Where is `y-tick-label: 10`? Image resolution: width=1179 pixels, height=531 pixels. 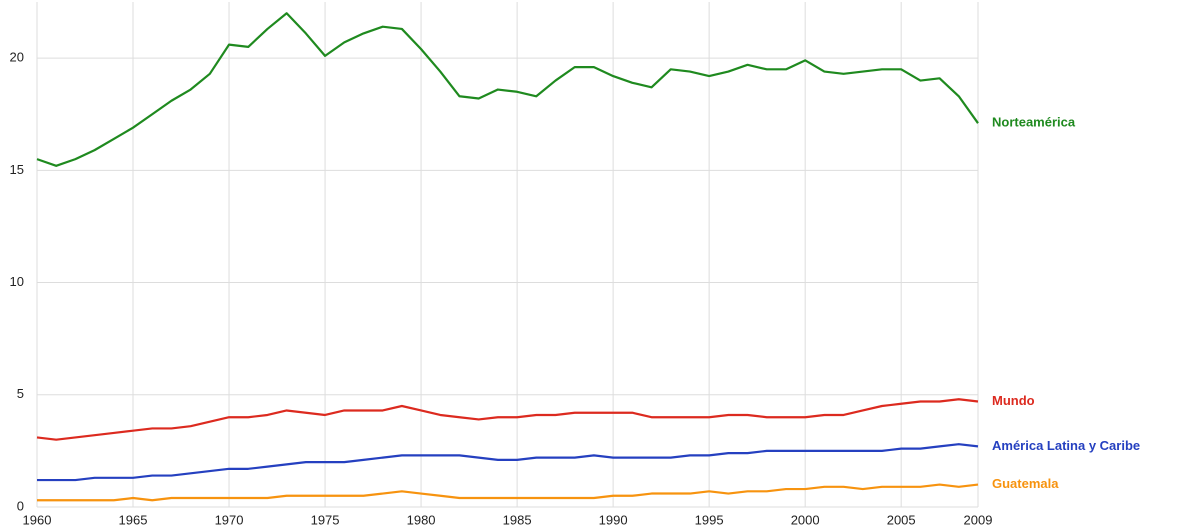
y-tick-label: 10 is located at coordinates (17, 281).